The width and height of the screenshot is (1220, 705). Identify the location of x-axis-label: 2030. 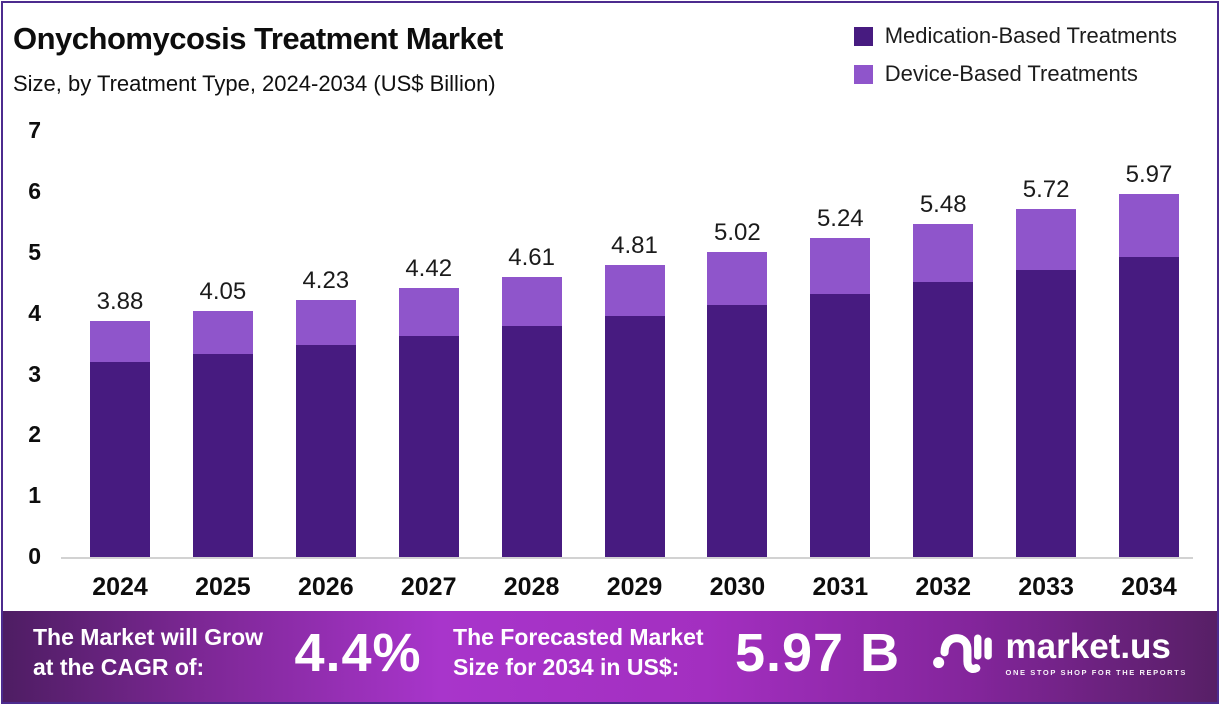
(737, 587).